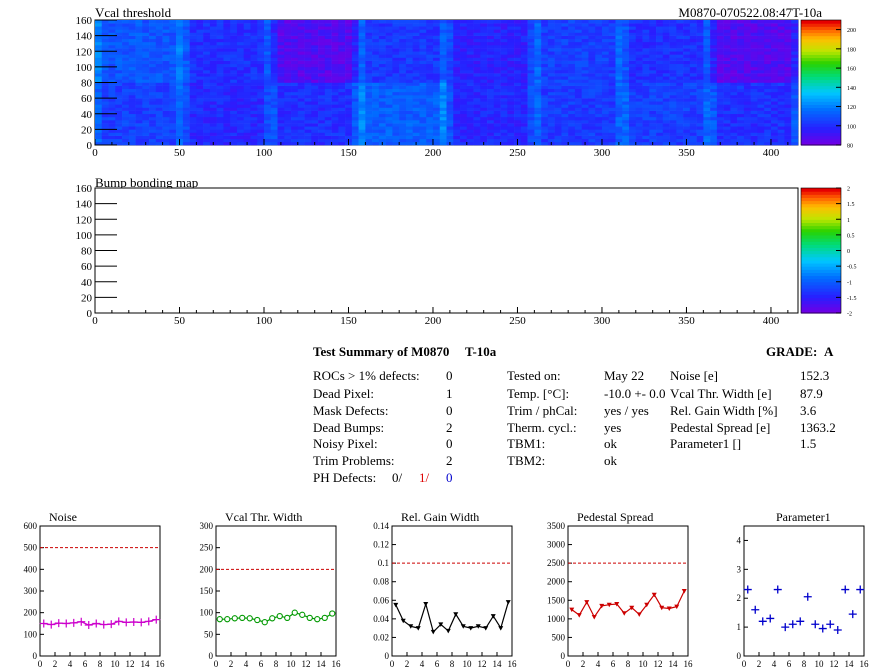 The width and height of the screenshot is (896, 672). Describe the element at coordinates (852, 268) in the screenshot. I see `z-tick-label: -0.5` at that location.